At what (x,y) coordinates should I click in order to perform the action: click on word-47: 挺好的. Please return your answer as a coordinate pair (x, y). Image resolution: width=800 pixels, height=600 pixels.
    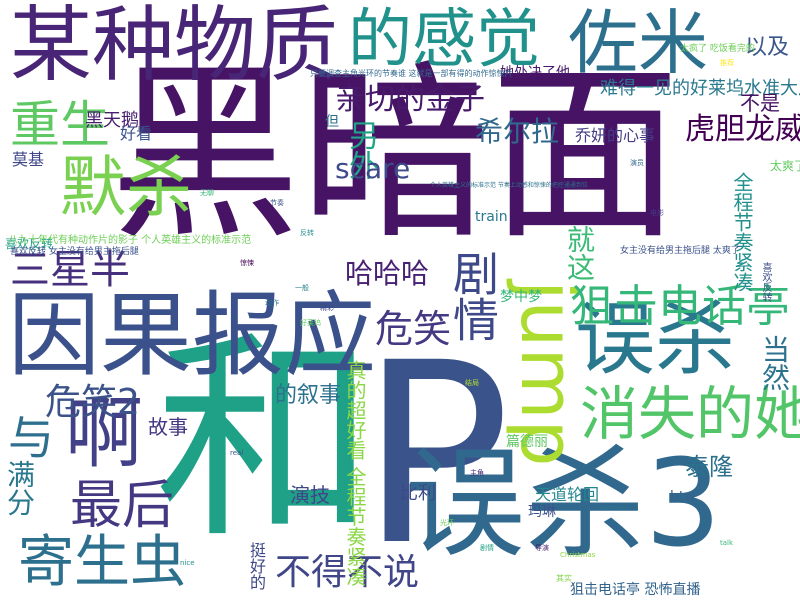
    Looking at the image, I should click on (256, 566).